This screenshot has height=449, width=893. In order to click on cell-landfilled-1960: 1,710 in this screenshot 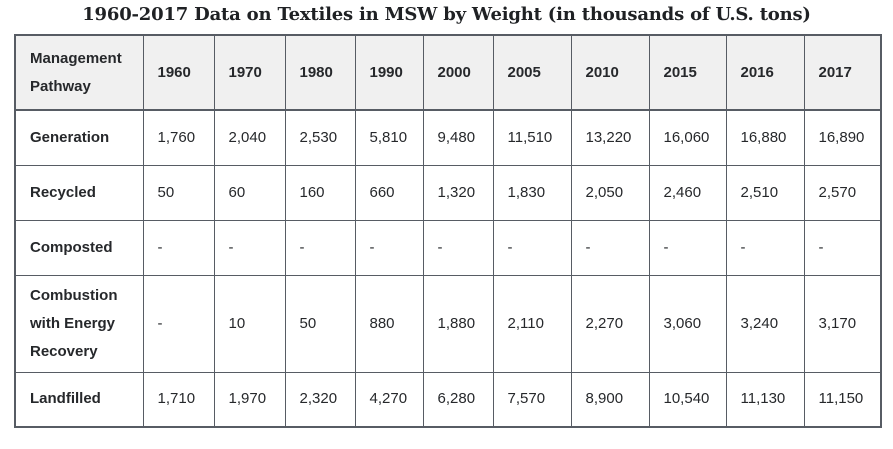, I will do `click(178, 399)`.